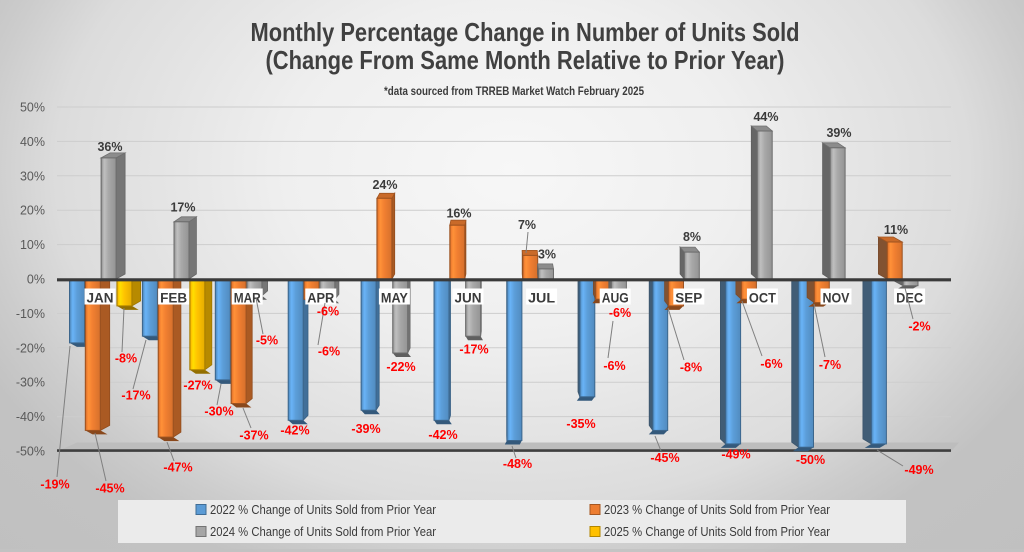 The width and height of the screenshot is (1024, 552). I want to click on svg-text: -20%, so click(30, 348).